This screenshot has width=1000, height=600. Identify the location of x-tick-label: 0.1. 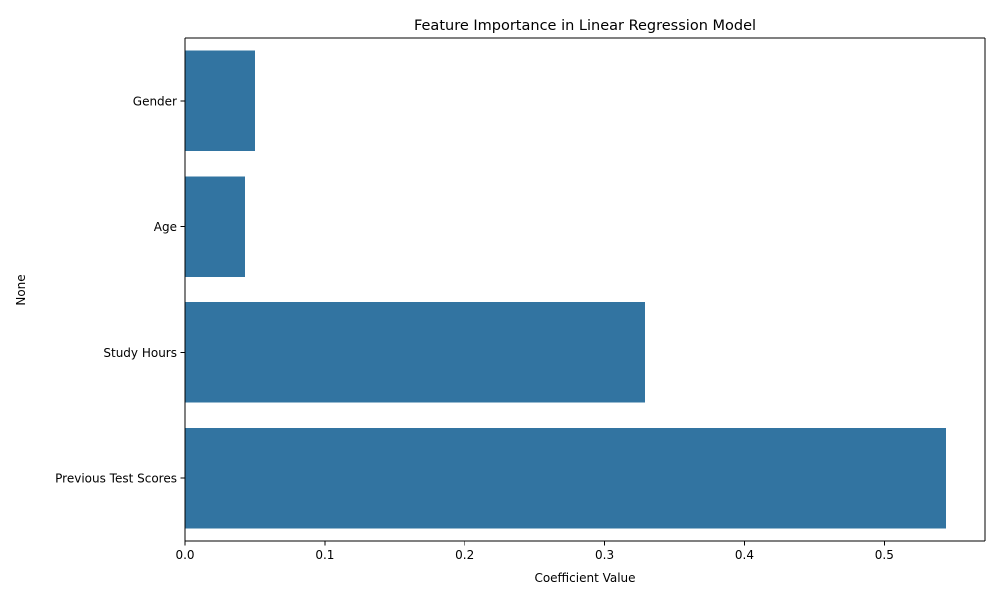
(324, 555).